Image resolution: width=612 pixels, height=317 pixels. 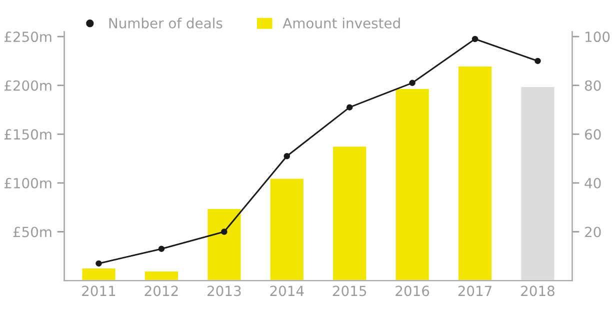 What do you see at coordinates (592, 134) in the screenshot?
I see `y2-tick-label: 60` at bounding box center [592, 134].